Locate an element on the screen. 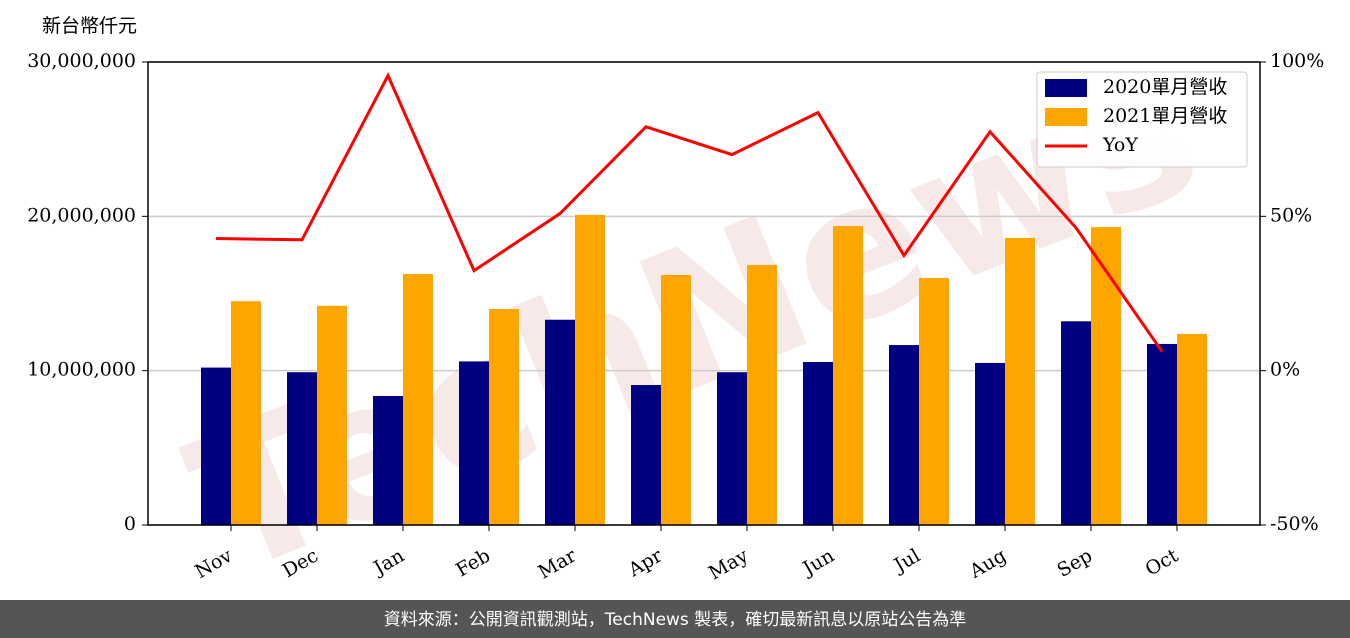 The width and height of the screenshot is (1350, 638). x-tick-label: May is located at coordinates (728, 564).